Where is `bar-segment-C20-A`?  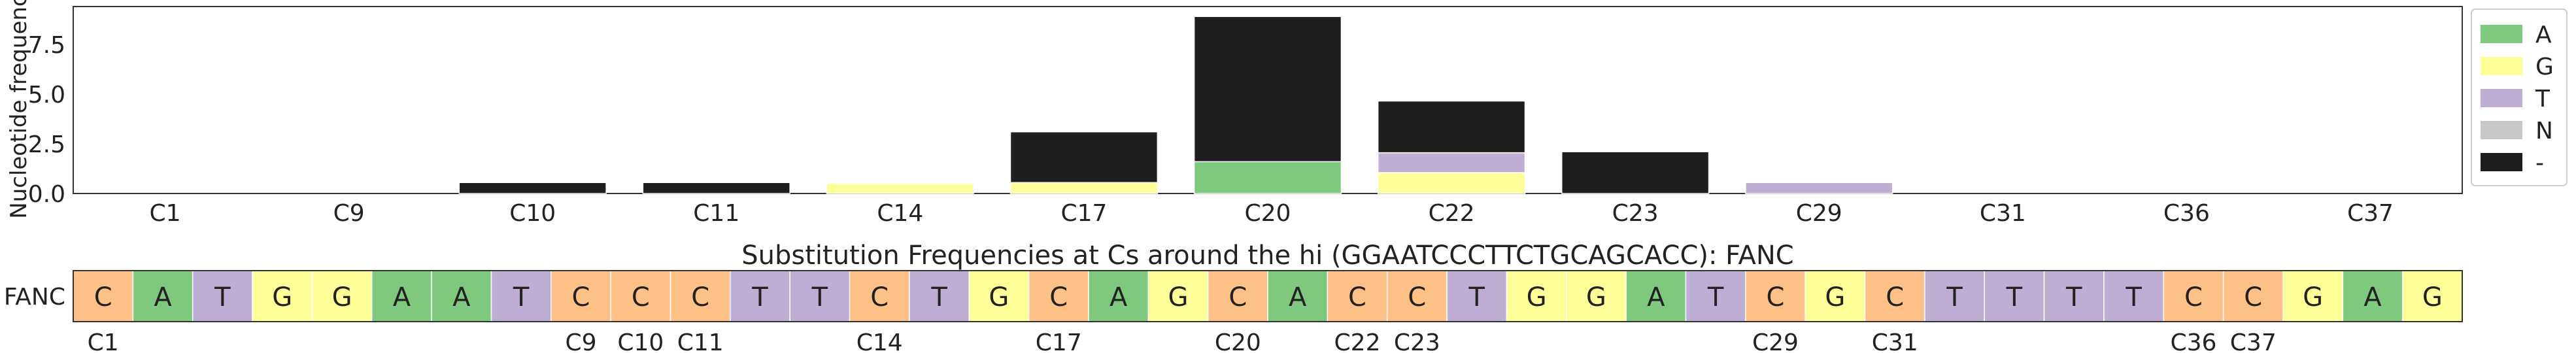
bar-segment-C20-A is located at coordinates (1267, 177).